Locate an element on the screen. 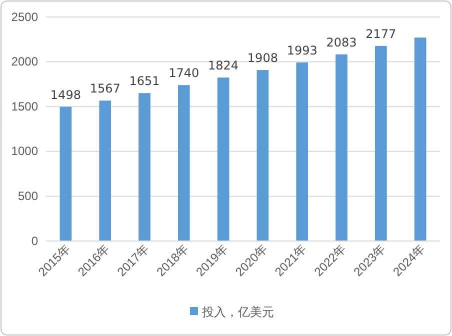 The image size is (452, 336). legend-label: 投入，亿美元 is located at coordinates (237, 312).